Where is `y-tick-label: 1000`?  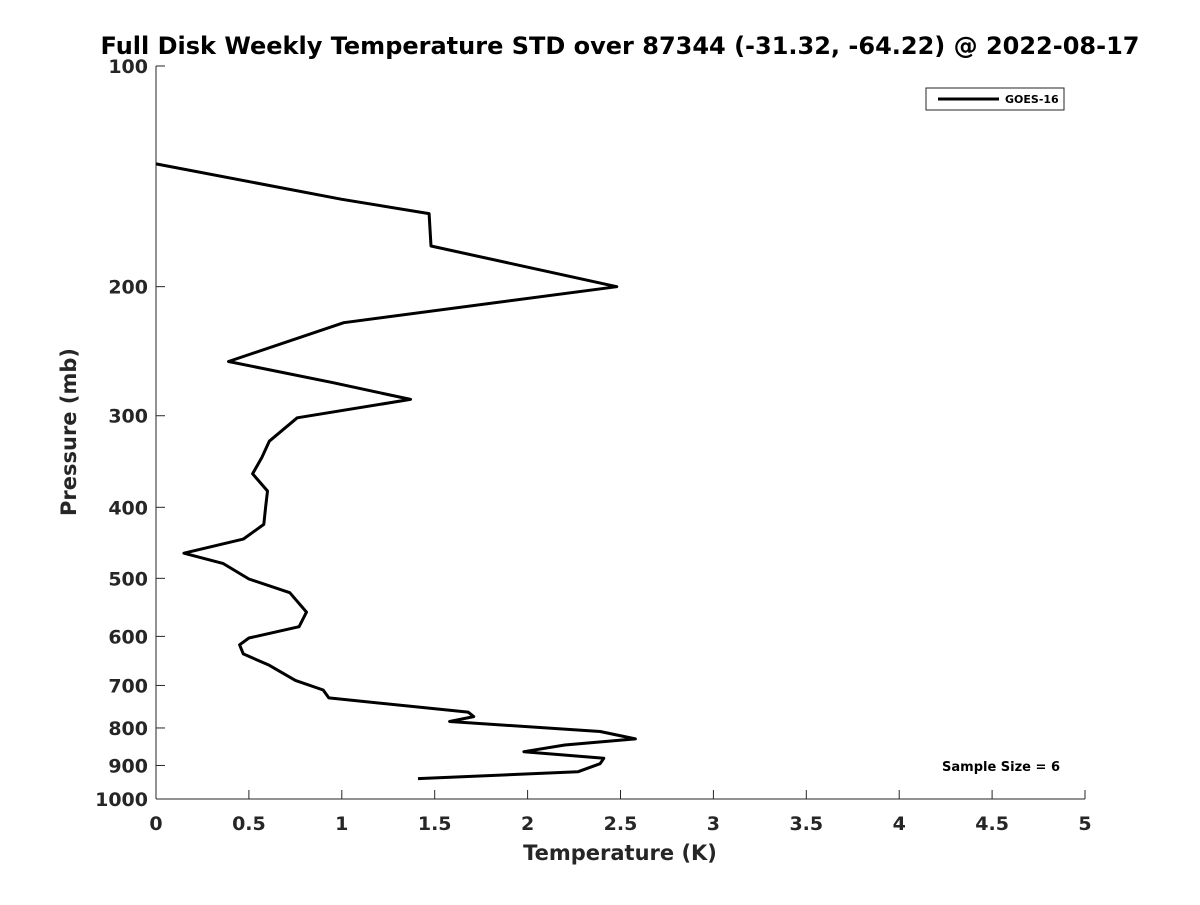
y-tick-label: 1000 is located at coordinates (121, 800).